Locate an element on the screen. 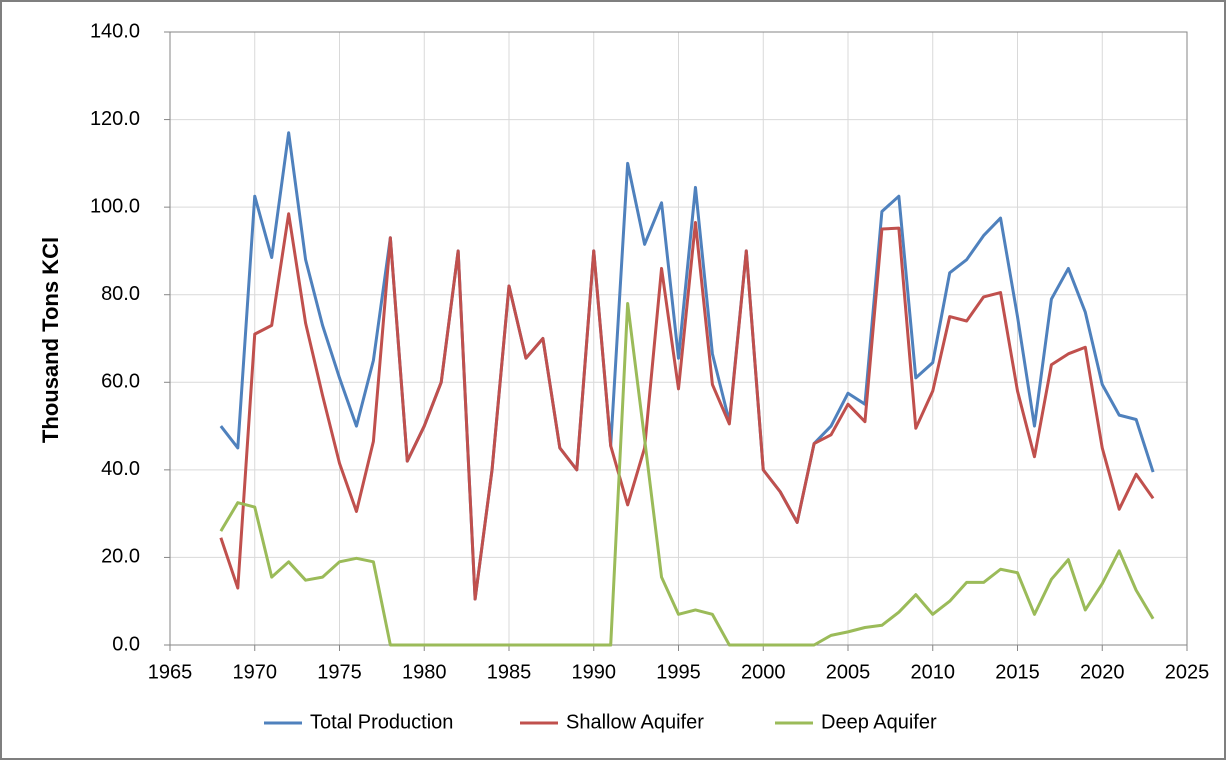  y-tick-label: 120.0 is located at coordinates (115, 119).